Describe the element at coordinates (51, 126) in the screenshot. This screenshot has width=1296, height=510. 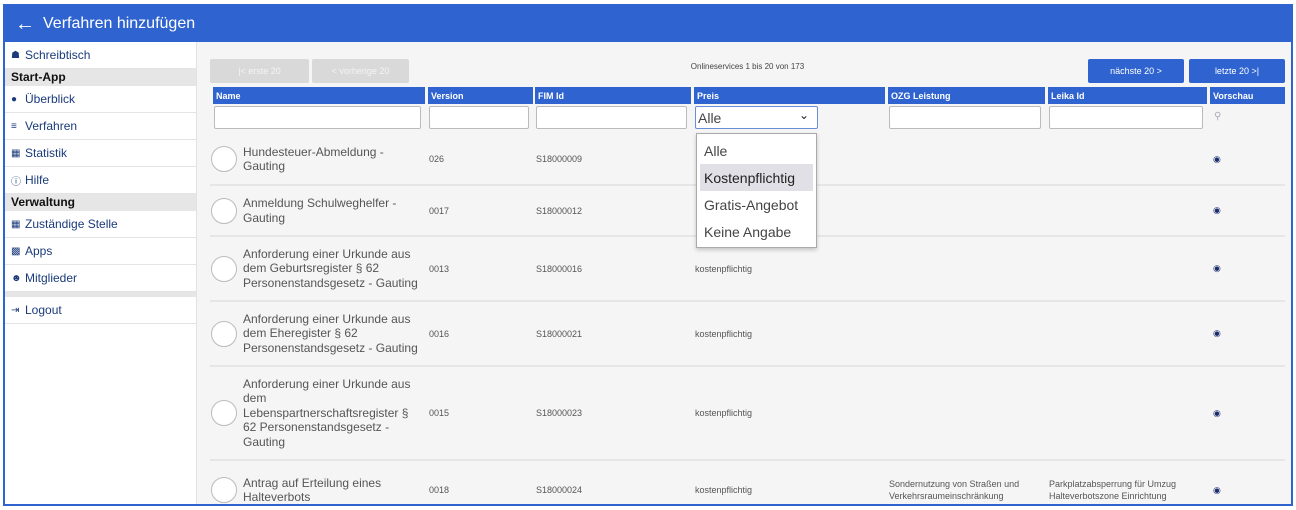
I see `sidebar-item-label: Verfahren` at that location.